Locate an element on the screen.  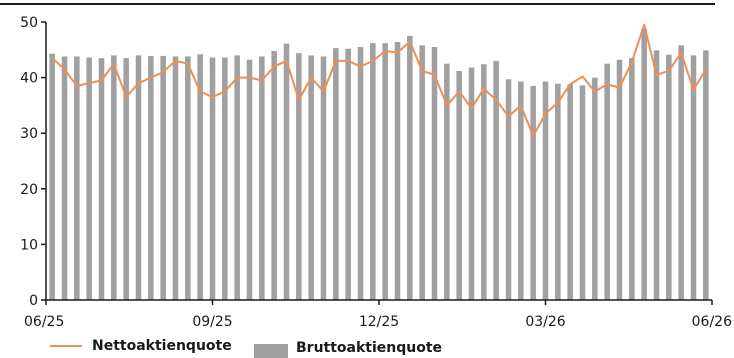
legend-line-swatch is located at coordinates (66, 346).